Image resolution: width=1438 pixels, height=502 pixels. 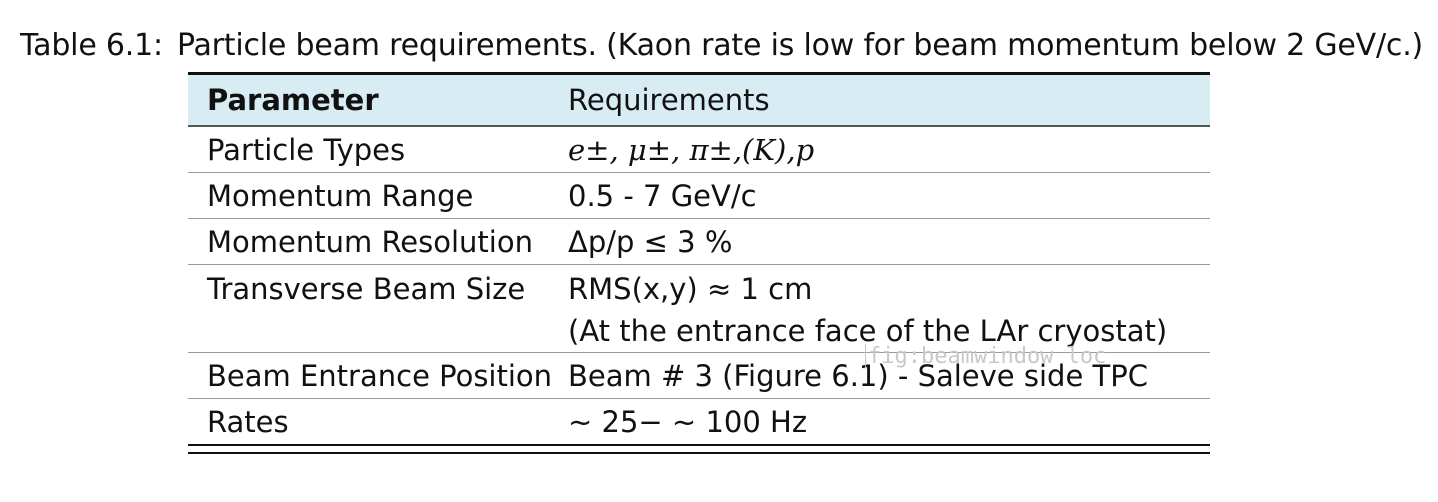 What do you see at coordinates (370, 241) in the screenshot?
I see `row-parameter: Momentum Resolution` at bounding box center [370, 241].